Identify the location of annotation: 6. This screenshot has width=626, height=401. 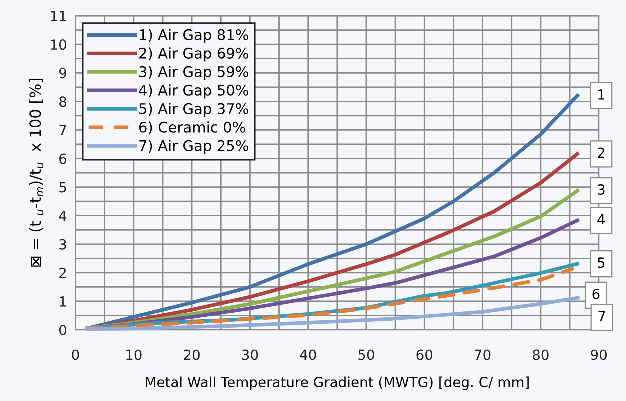
(596, 294).